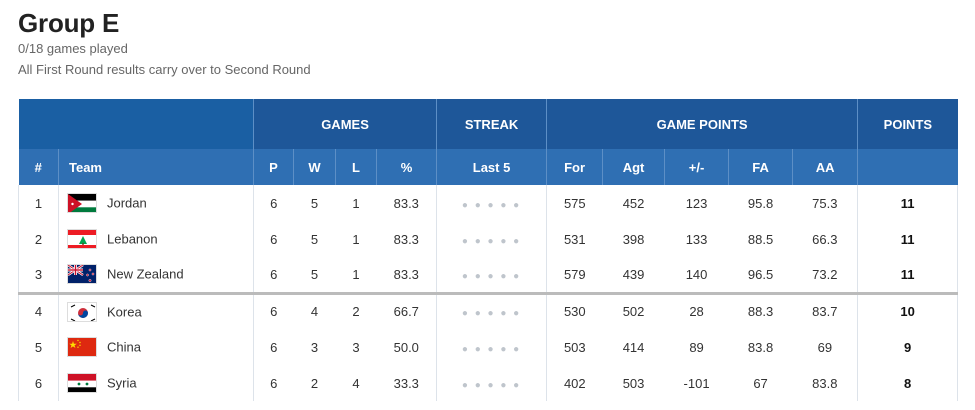  What do you see at coordinates (825, 167) in the screenshot?
I see `col-aa: AA` at bounding box center [825, 167].